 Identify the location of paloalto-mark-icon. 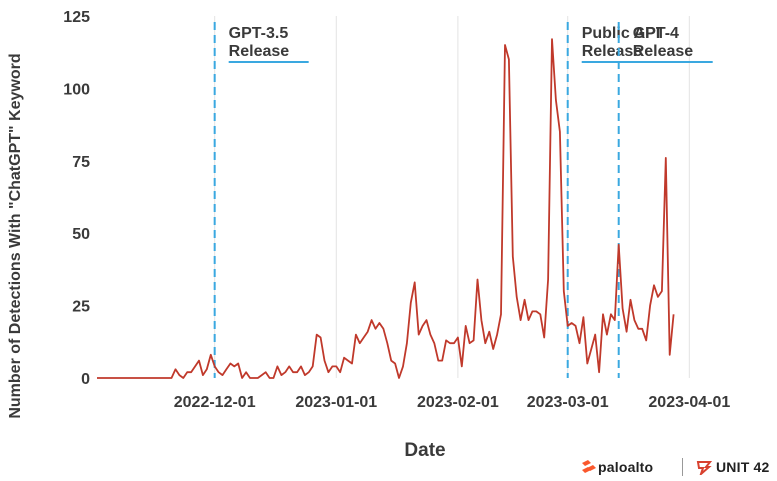
(589, 466).